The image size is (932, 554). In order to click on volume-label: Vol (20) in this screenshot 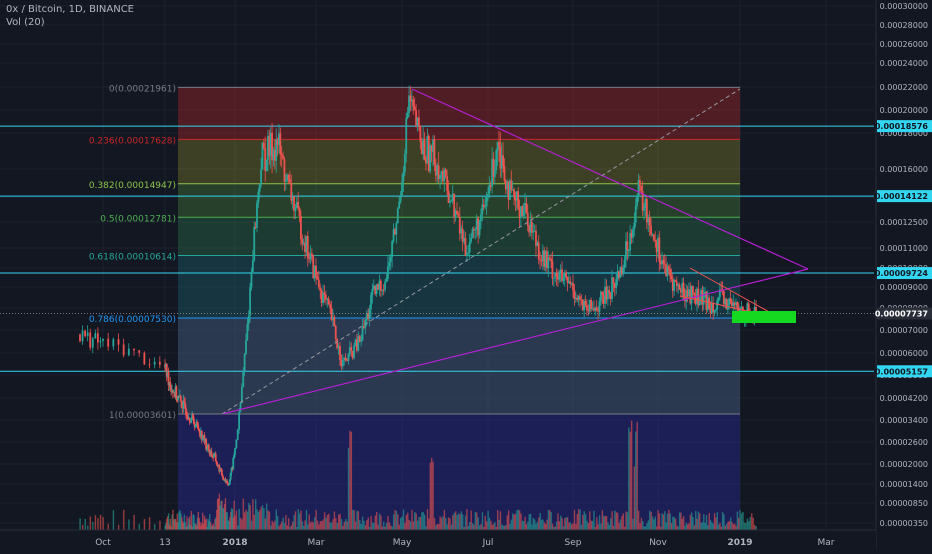, I will do `click(25, 22)`.